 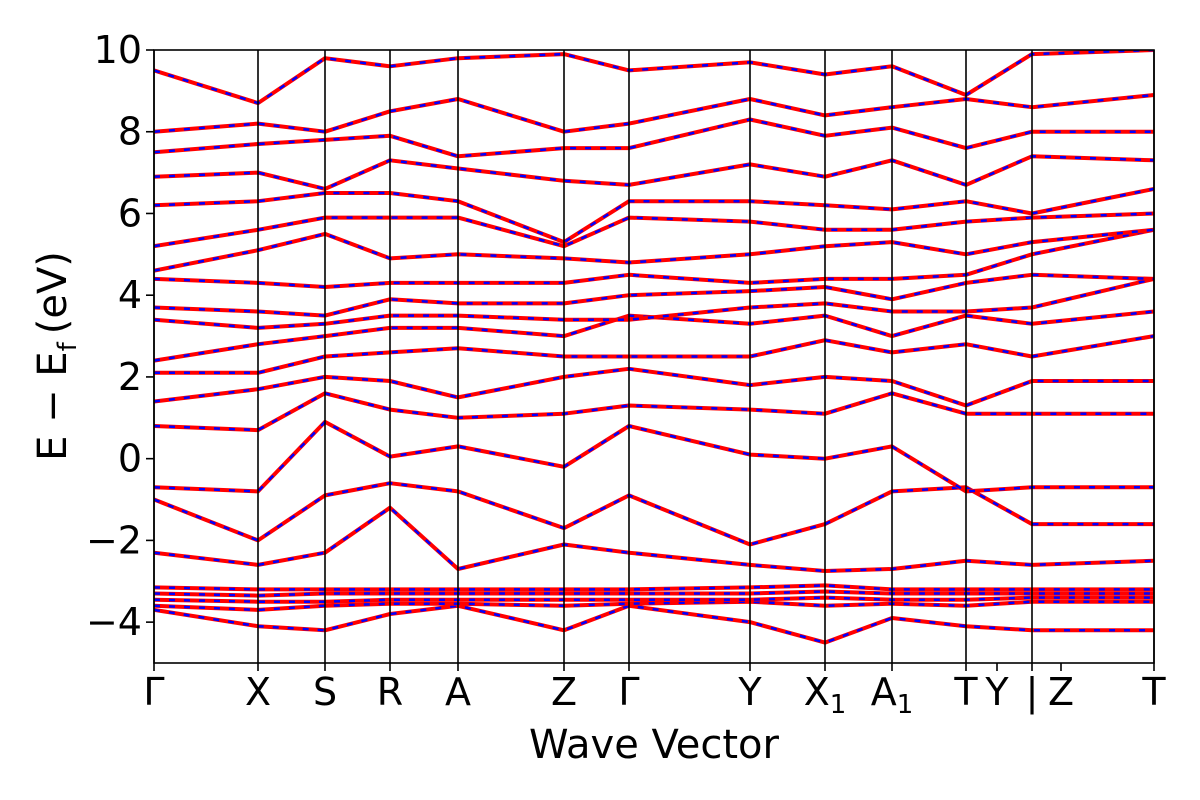 I want to click on y-axis-title-unit: (eV), so click(x=53, y=292).